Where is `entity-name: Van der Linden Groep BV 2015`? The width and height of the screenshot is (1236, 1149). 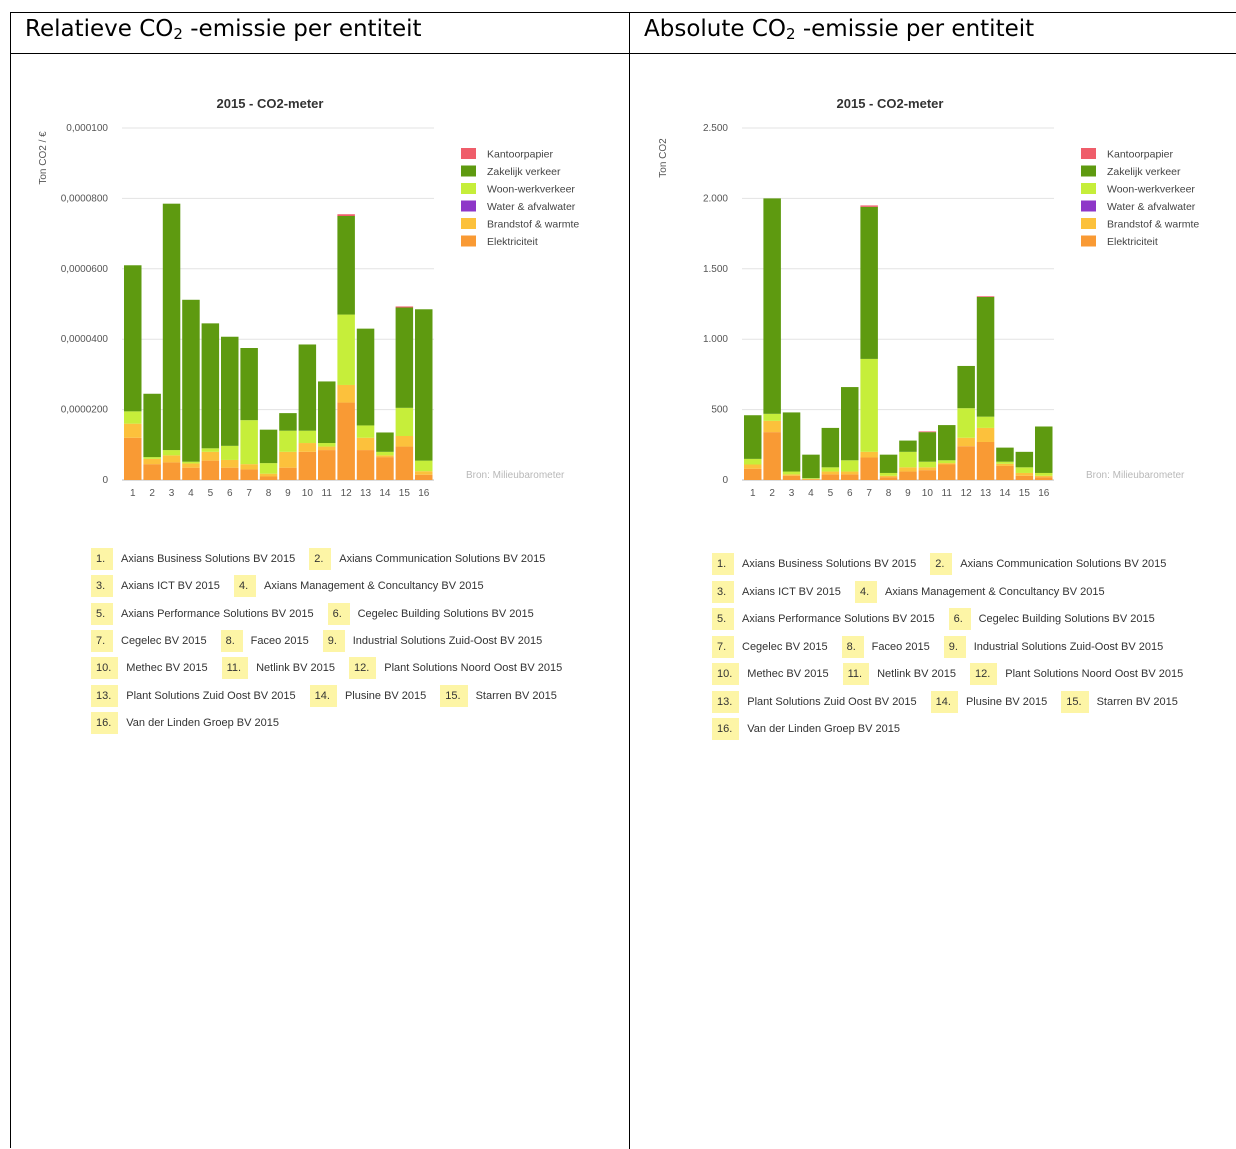 entity-name: Van der Linden Groep BV 2015 is located at coordinates (823, 729).